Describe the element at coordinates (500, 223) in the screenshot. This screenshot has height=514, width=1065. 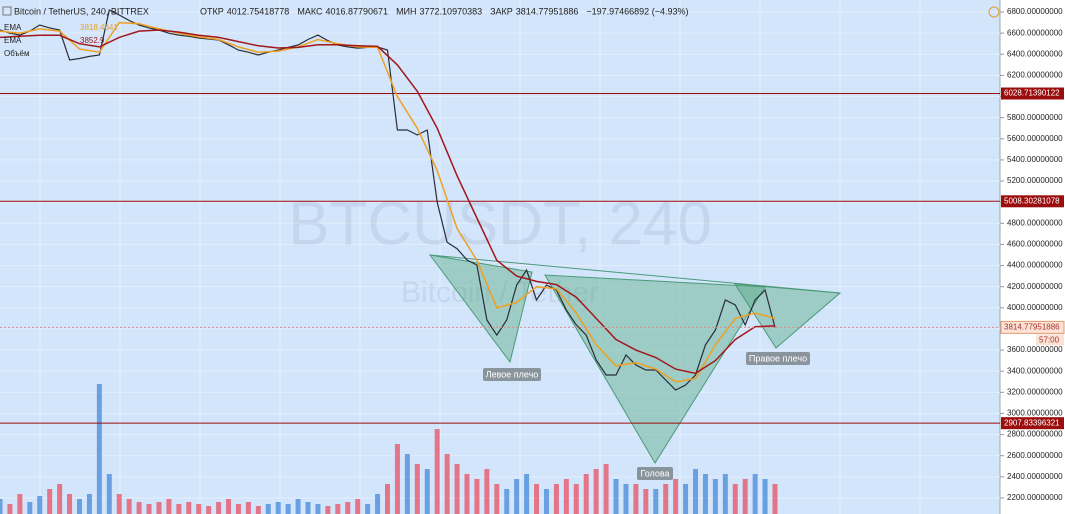
I see `watermark: BTCUSDT, 240` at that location.